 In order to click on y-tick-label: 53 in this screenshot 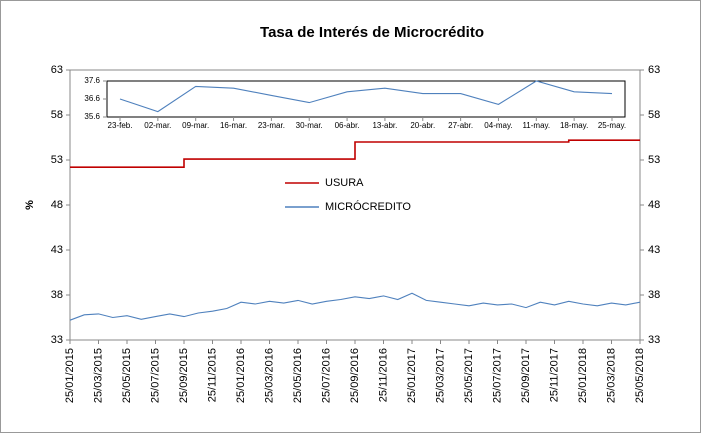, I will do `click(57, 160)`.